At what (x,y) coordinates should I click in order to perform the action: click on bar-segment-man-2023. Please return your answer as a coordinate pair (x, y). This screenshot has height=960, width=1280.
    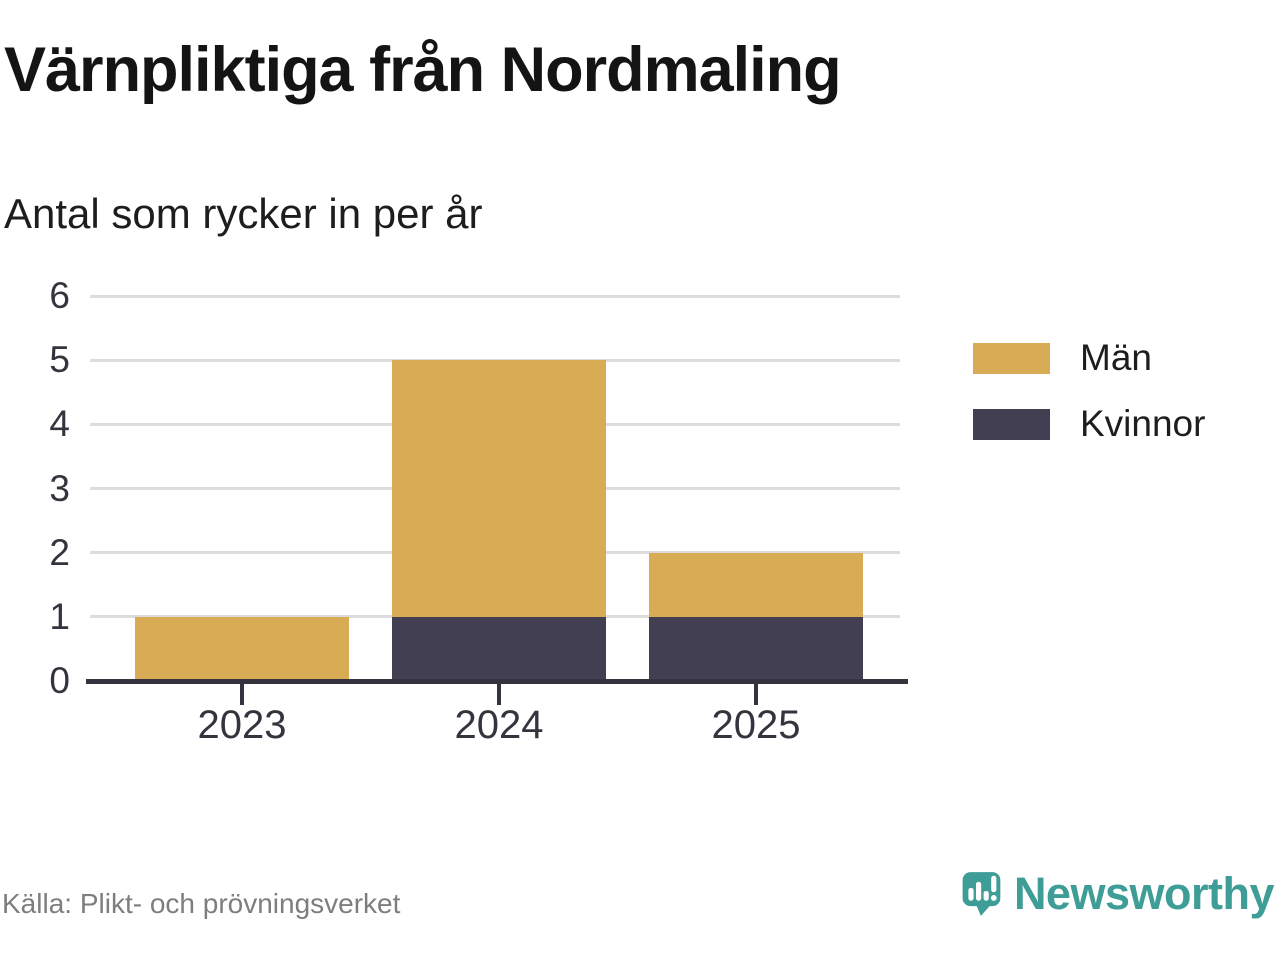
    Looking at the image, I should click on (242, 648).